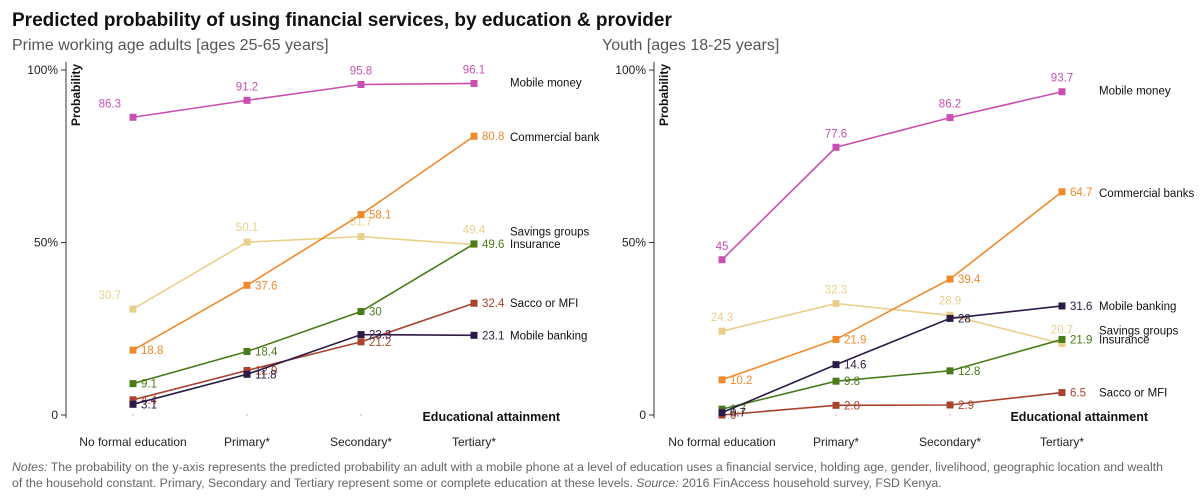 This screenshot has height=500, width=1200. I want to click on data-label: 12.9, so click(266, 371).